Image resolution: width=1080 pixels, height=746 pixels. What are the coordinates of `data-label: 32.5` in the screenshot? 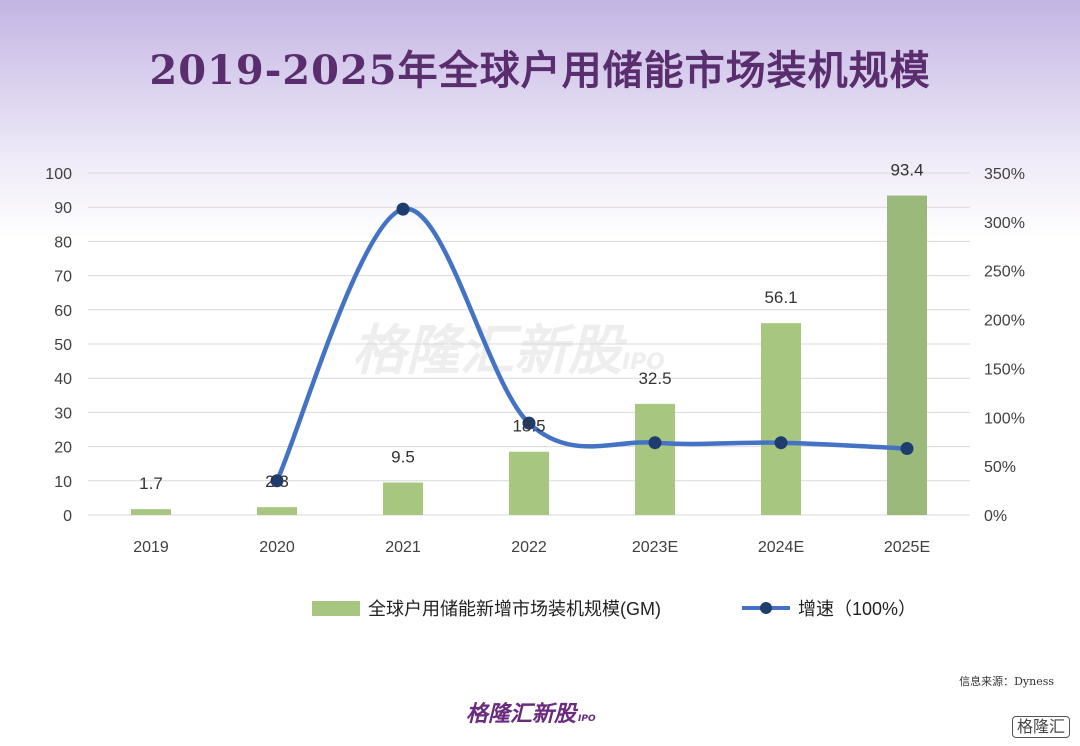 It's located at (654, 378).